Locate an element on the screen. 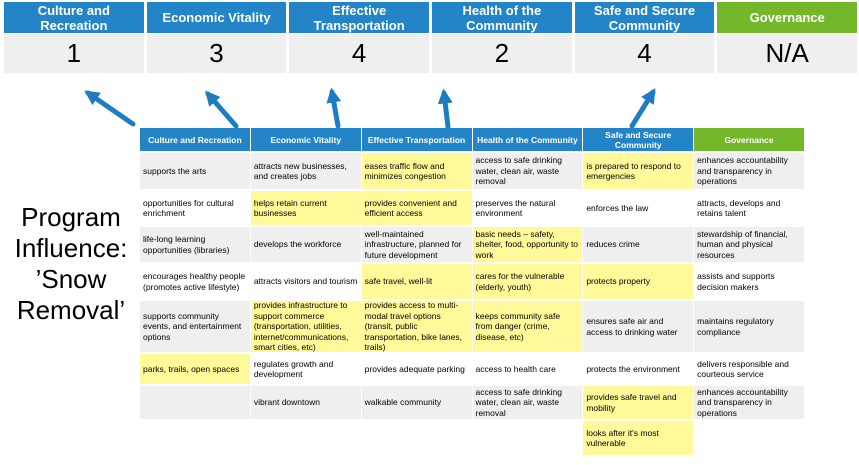 The width and height of the screenshot is (859, 465). matrix-cell: regulates growth and development is located at coordinates (305, 369).